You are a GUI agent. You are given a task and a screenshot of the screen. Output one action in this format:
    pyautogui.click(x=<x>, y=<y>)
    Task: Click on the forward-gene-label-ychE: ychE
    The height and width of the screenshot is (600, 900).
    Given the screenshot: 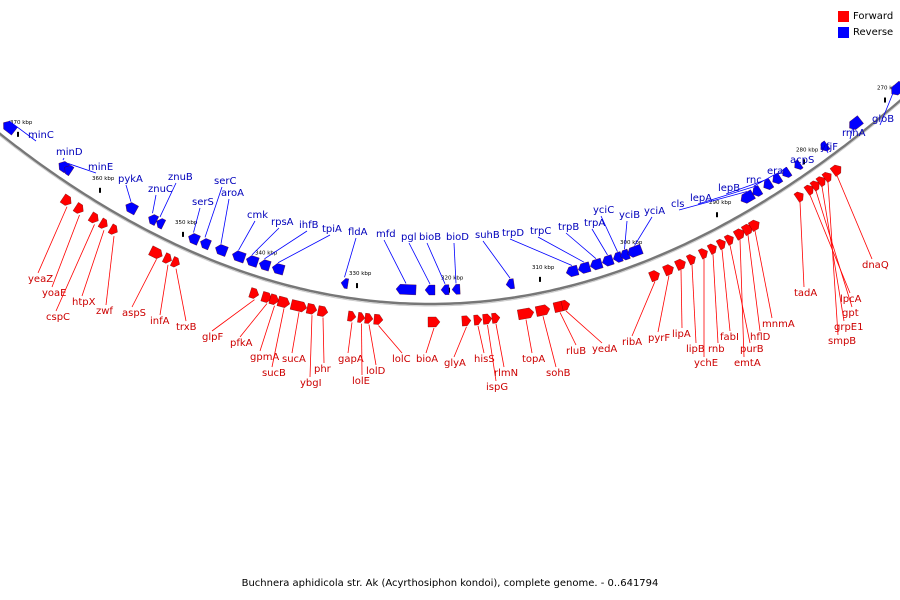 What is the action you would take?
    pyautogui.click(x=706, y=363)
    